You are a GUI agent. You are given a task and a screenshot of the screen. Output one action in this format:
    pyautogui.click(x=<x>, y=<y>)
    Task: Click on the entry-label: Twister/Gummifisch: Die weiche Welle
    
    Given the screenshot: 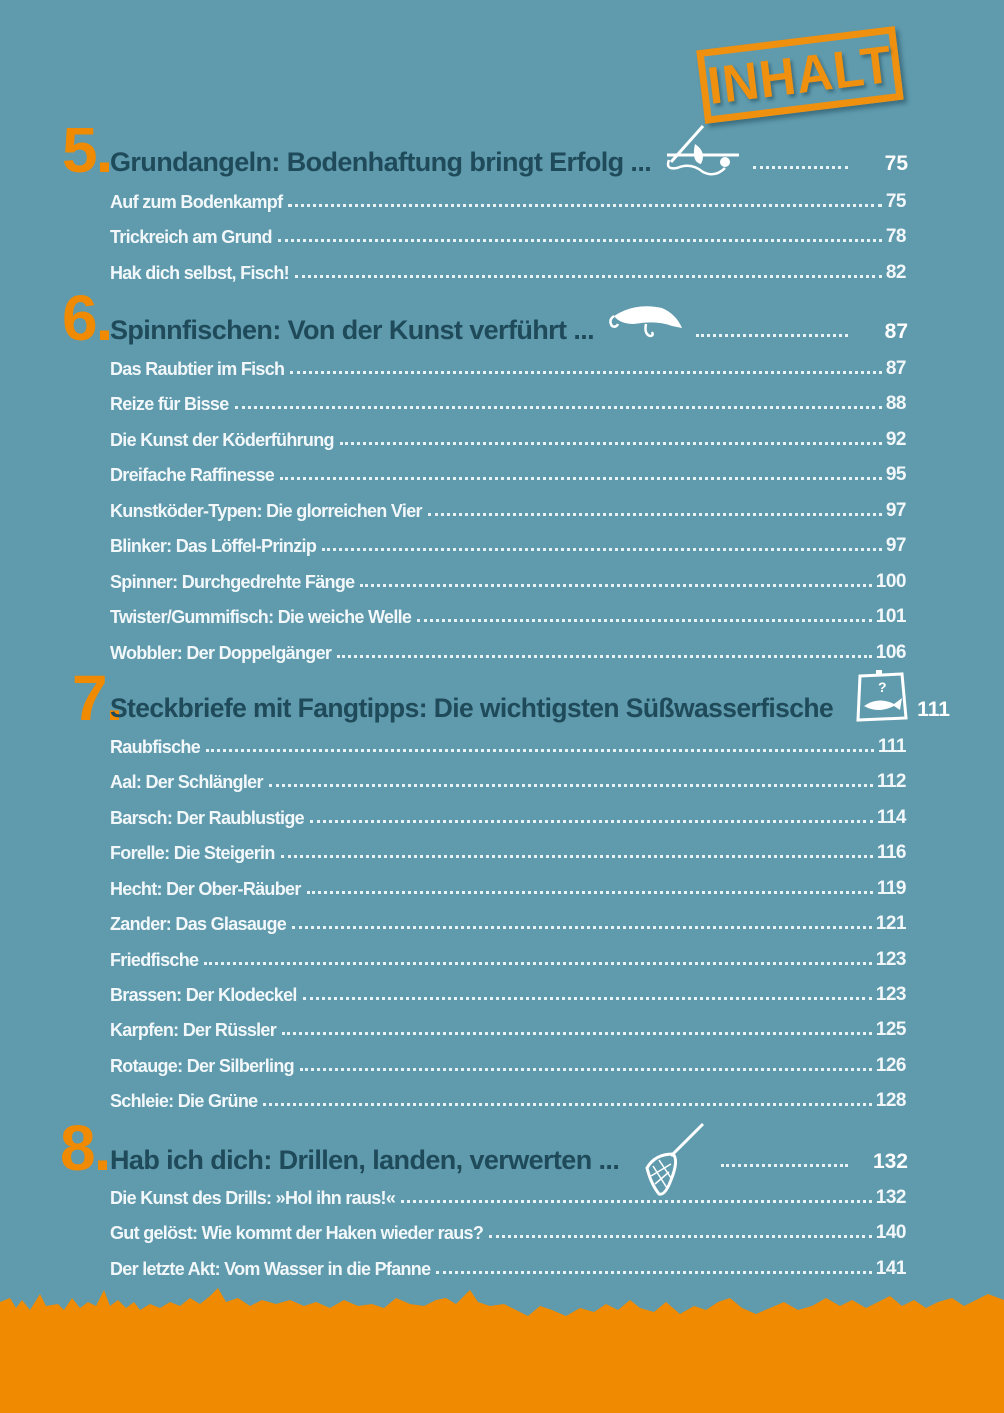 What is the action you would take?
    pyautogui.click(x=261, y=617)
    